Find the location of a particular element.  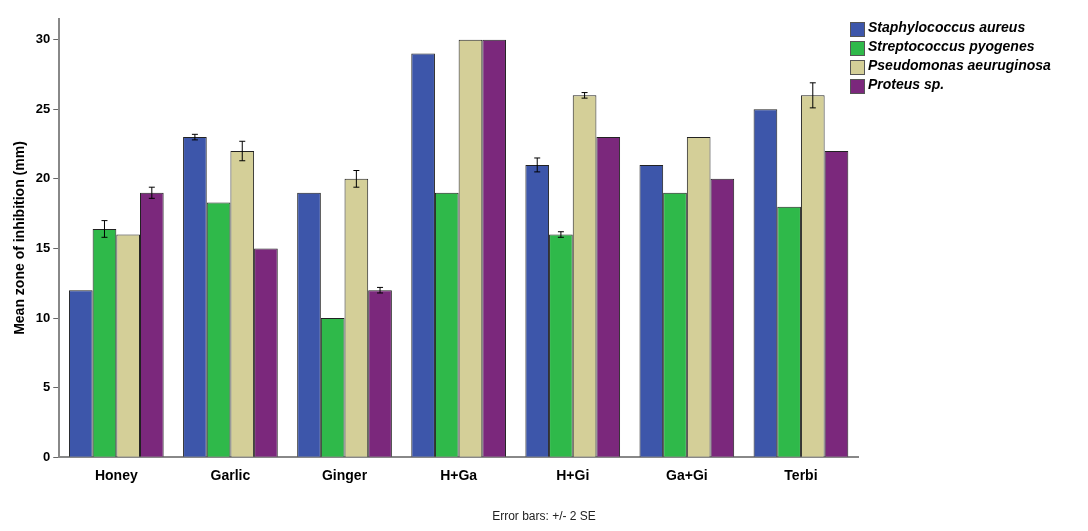

legend-label: Proteus sp. is located at coordinates (906, 84).